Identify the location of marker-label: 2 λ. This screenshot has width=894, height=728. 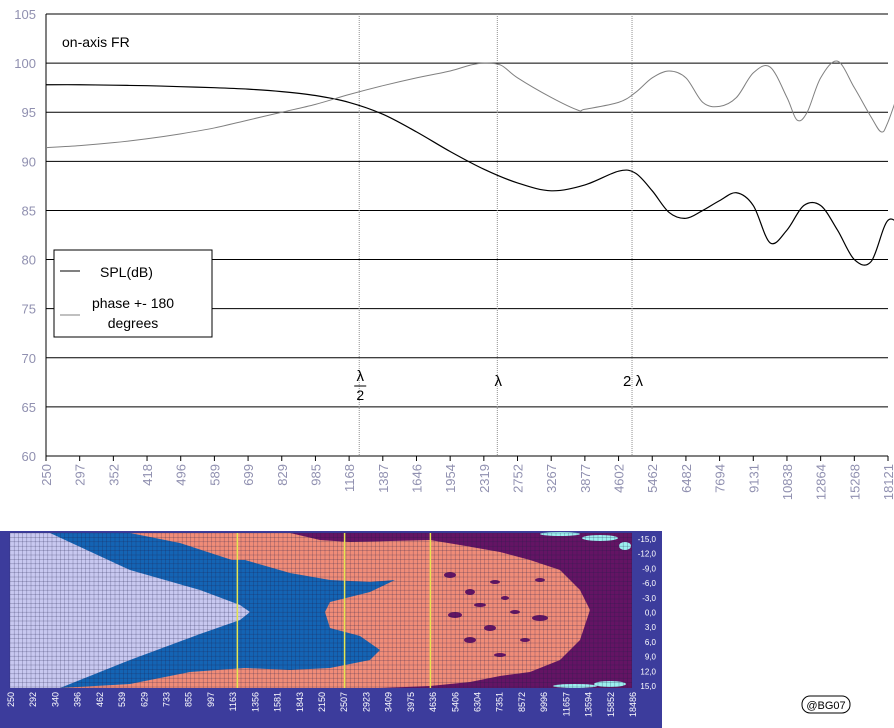
(633, 381).